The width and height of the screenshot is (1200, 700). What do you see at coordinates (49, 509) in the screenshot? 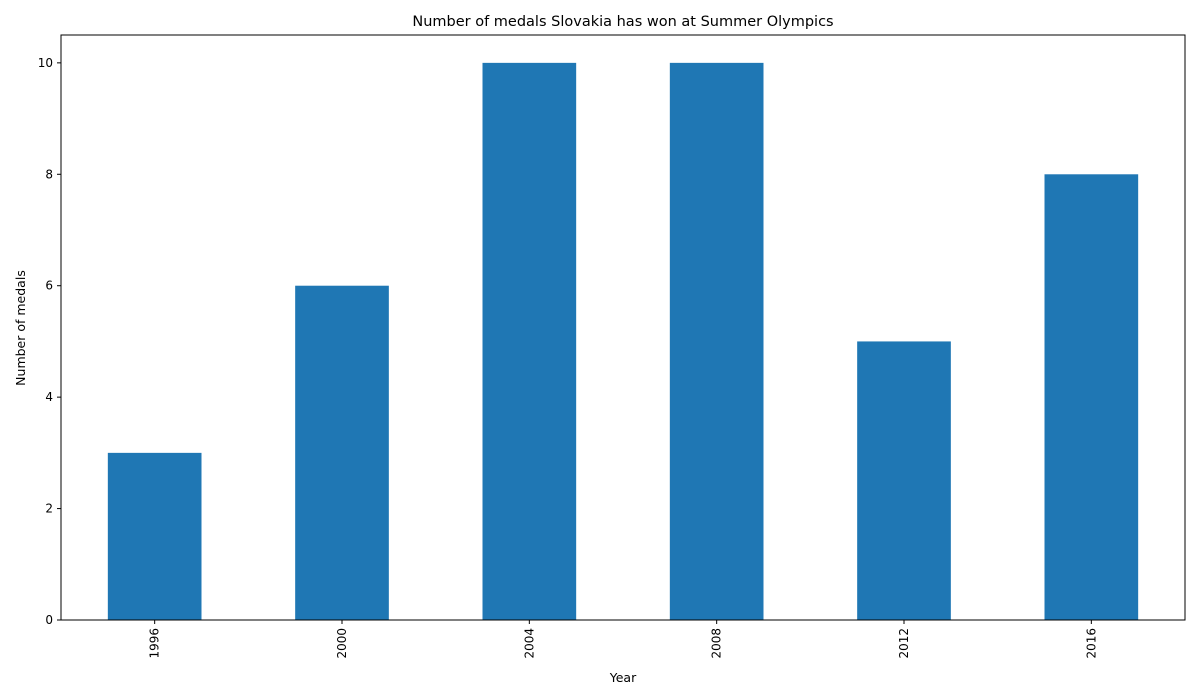
I see `y-tick-label: 2` at bounding box center [49, 509].